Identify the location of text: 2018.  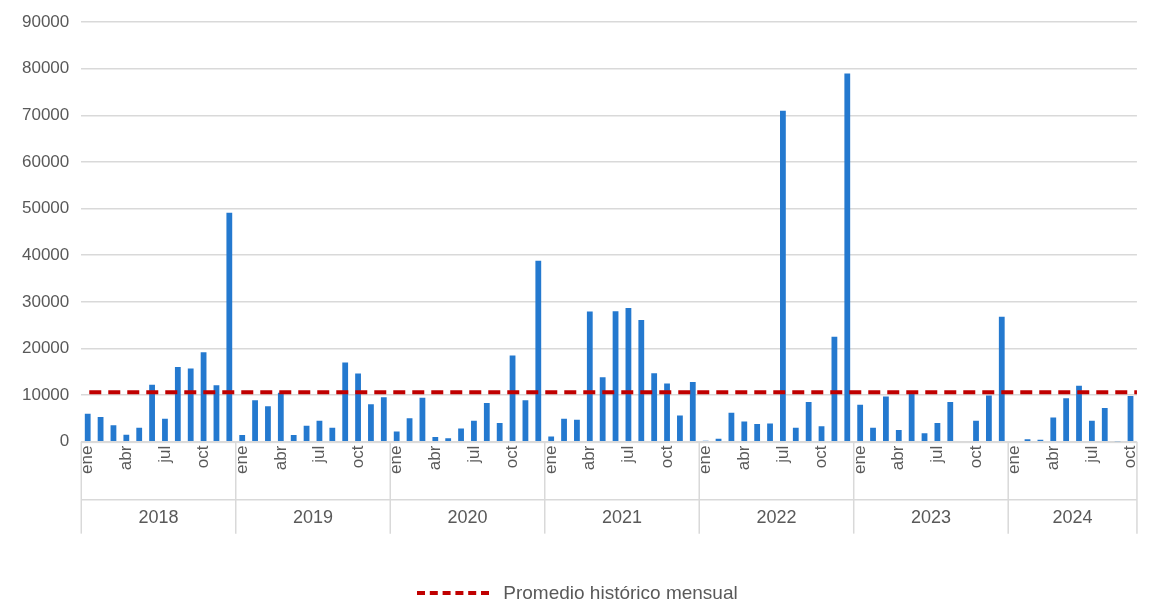
(158, 516).